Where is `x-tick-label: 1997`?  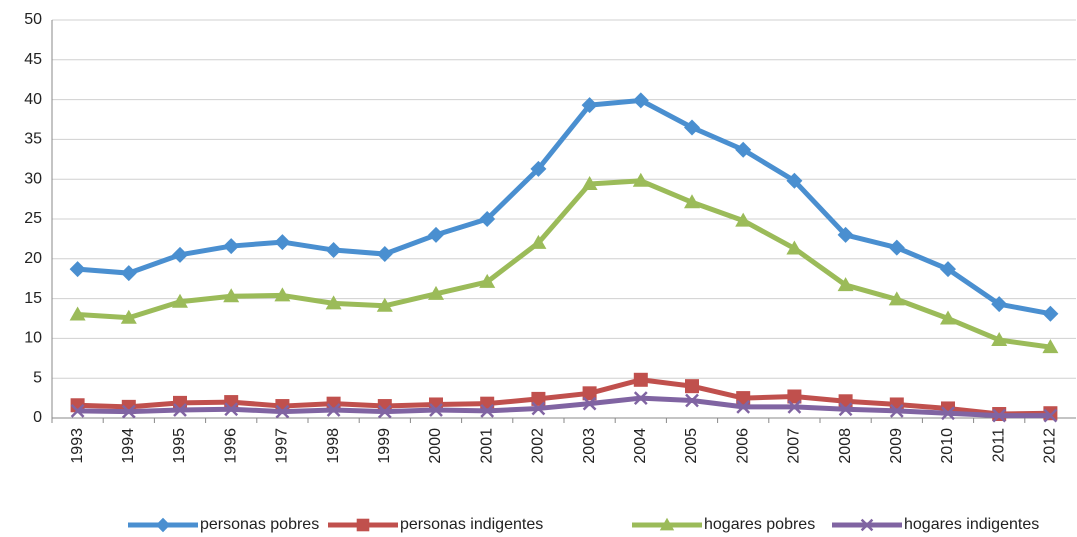
x-tick-label: 1997 is located at coordinates (282, 446).